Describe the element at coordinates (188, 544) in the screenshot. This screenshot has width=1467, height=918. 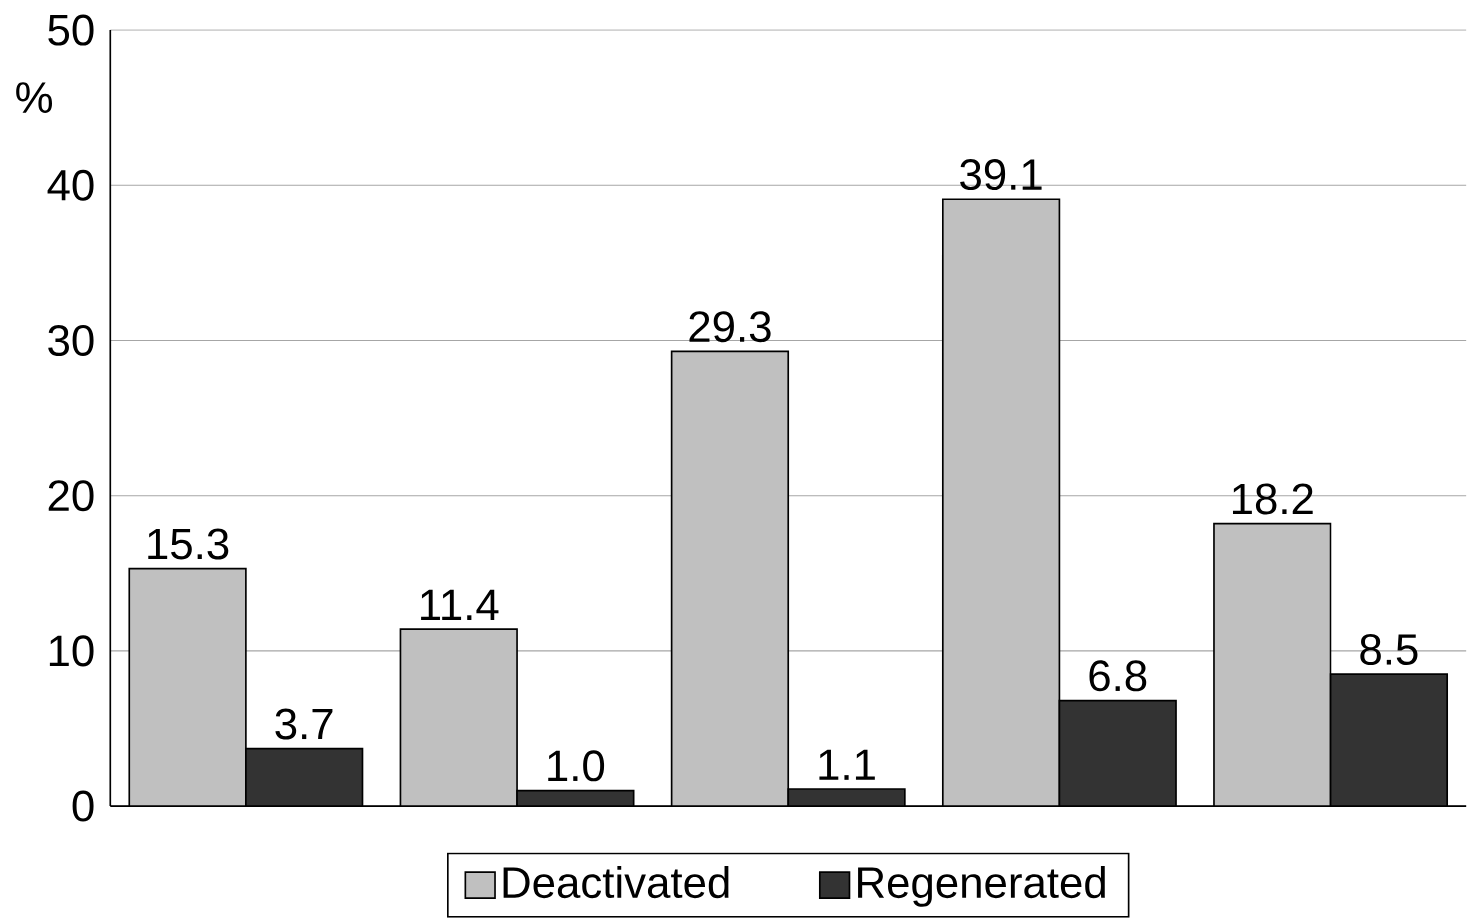
I see `data-label: 15.3` at that location.